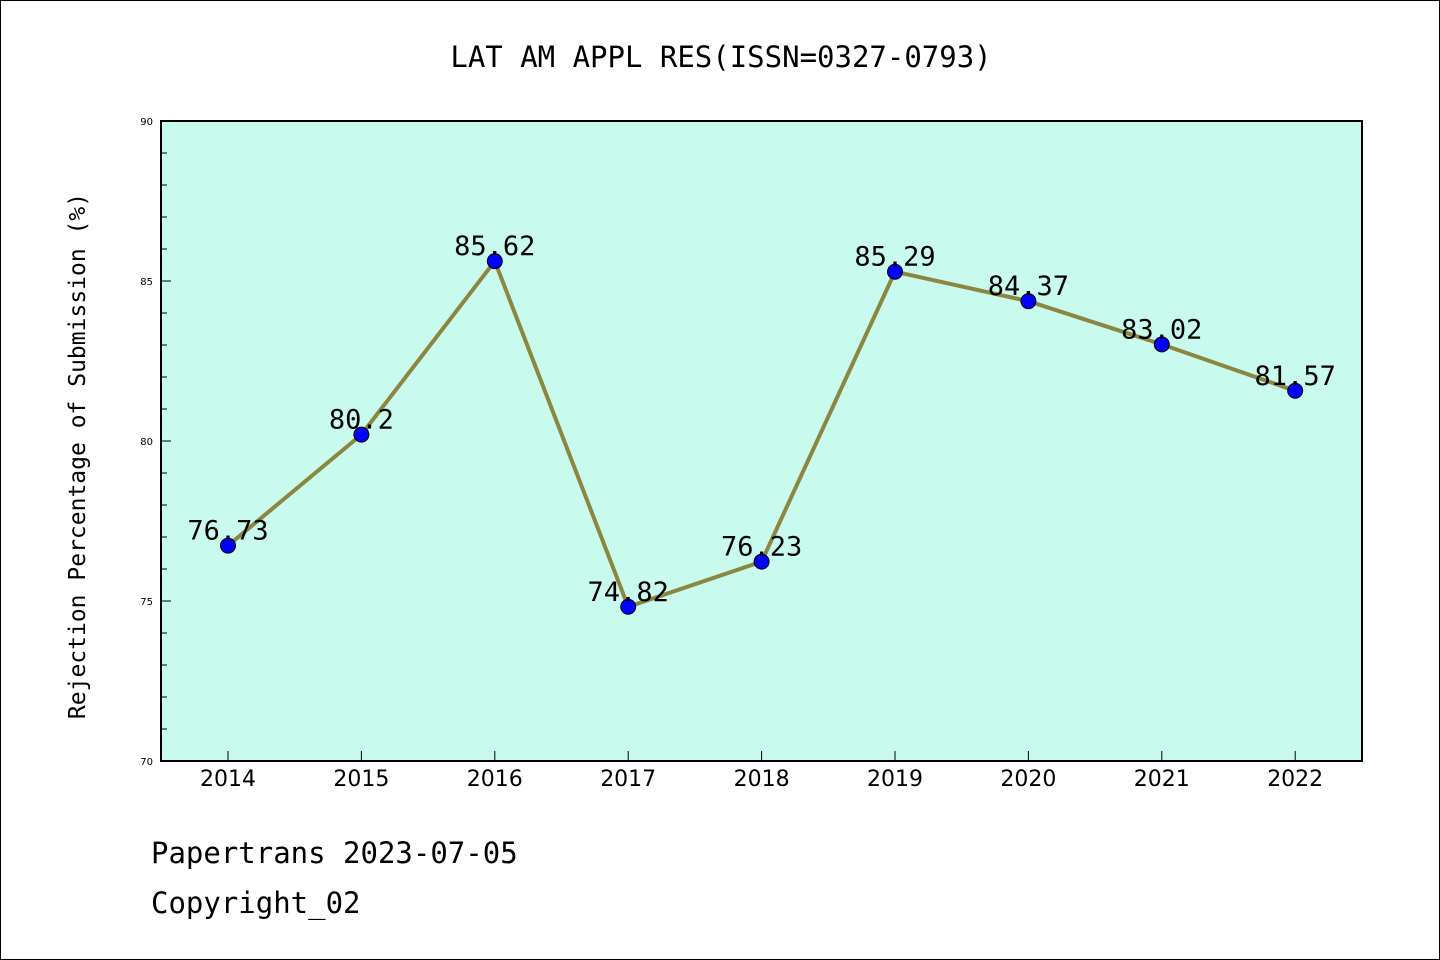 Image resolution: width=1440 pixels, height=960 pixels. Describe the element at coordinates (155, 442) in the screenshot. I see `y-axis: 70 75 80 85 90` at that location.